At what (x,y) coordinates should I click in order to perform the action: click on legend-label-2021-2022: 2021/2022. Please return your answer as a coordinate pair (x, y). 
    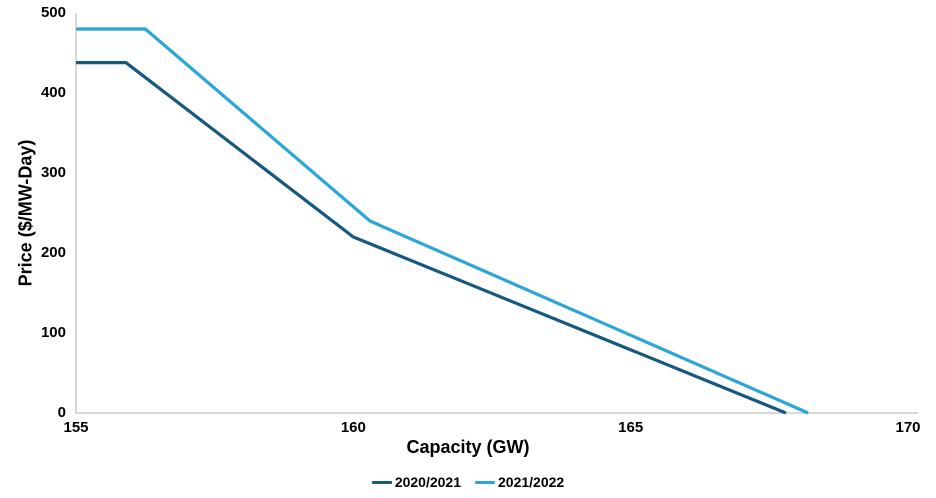
    Looking at the image, I should click on (531, 482).